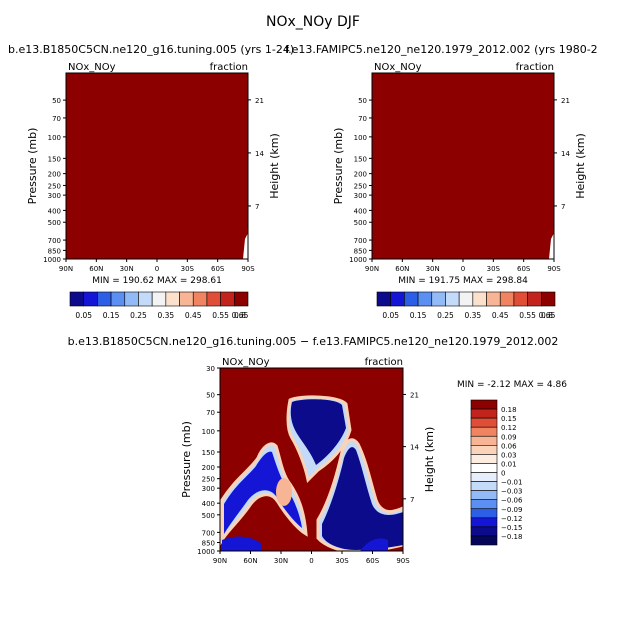 The height and width of the screenshot is (628, 627). I want to click on x-tick-label: 60S, so click(218, 269).